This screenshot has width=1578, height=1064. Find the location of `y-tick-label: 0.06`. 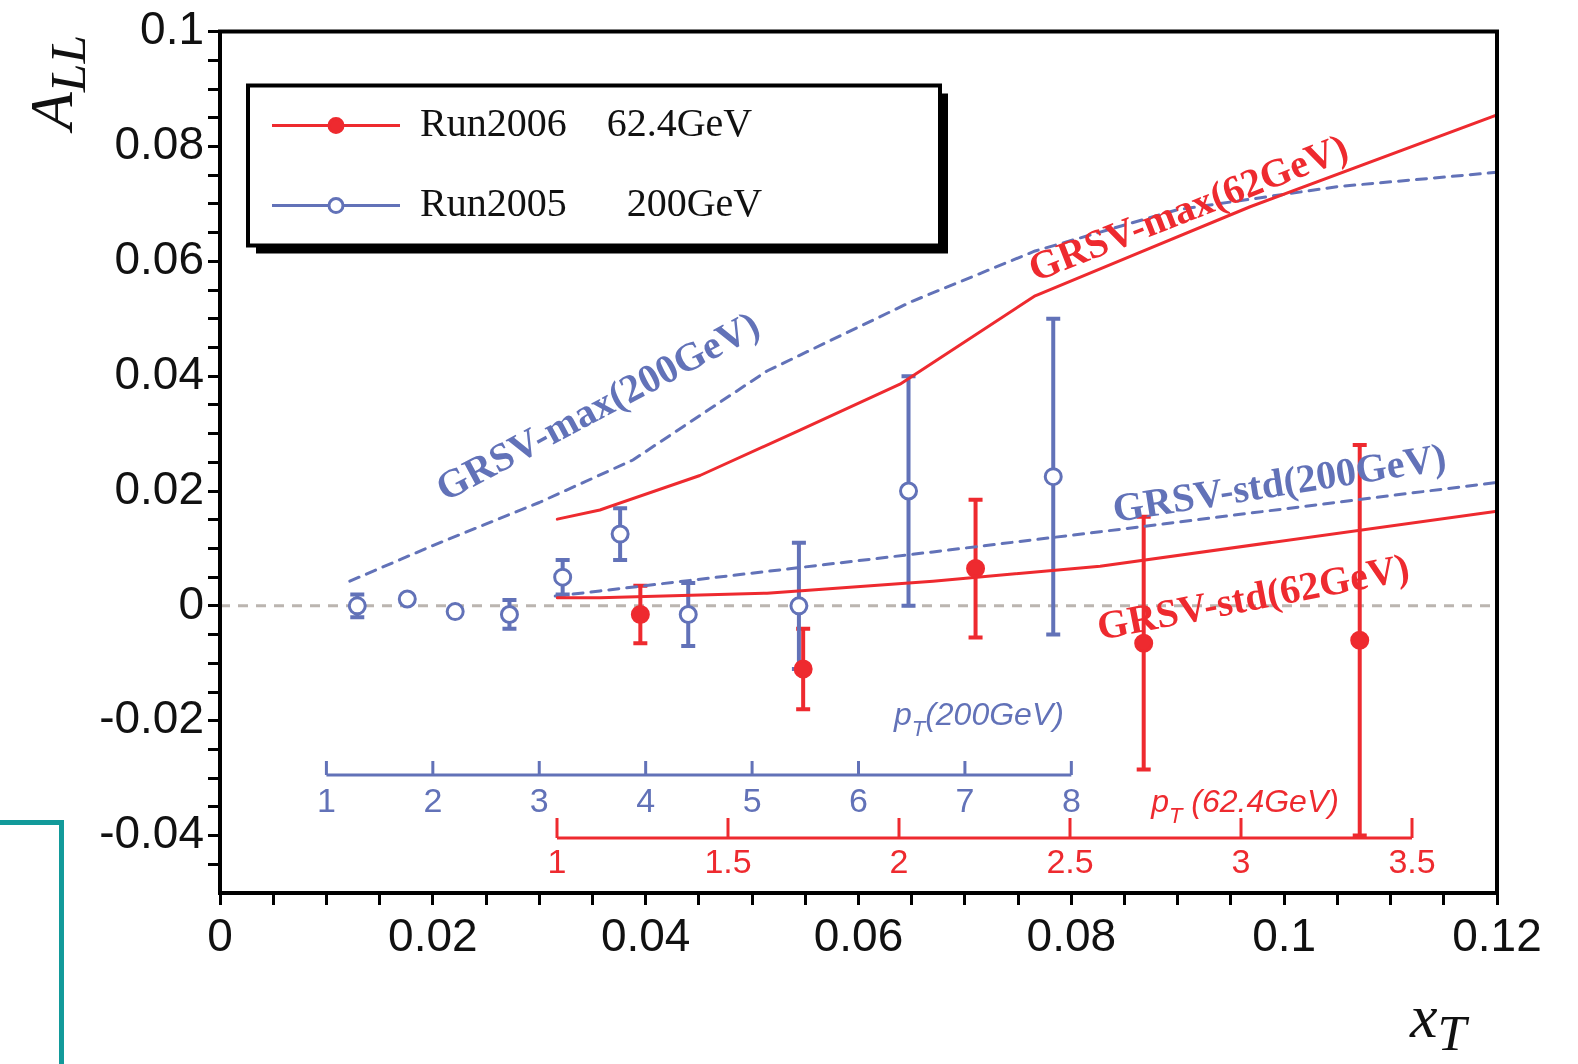

y-tick-label: 0.06 is located at coordinates (159, 257).